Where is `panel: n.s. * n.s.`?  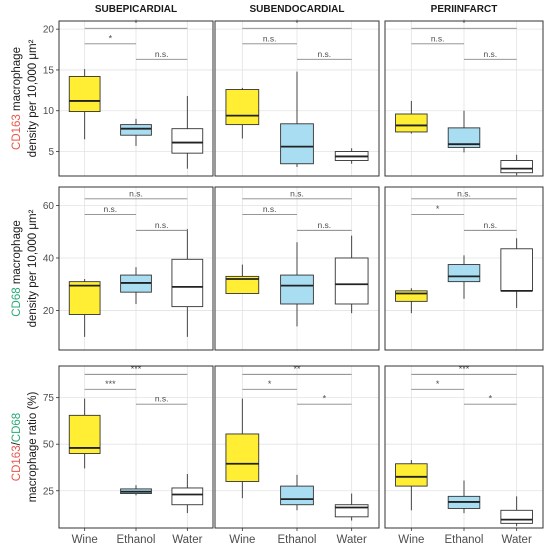 panel: n.s. * n.s. is located at coordinates (464, 268).